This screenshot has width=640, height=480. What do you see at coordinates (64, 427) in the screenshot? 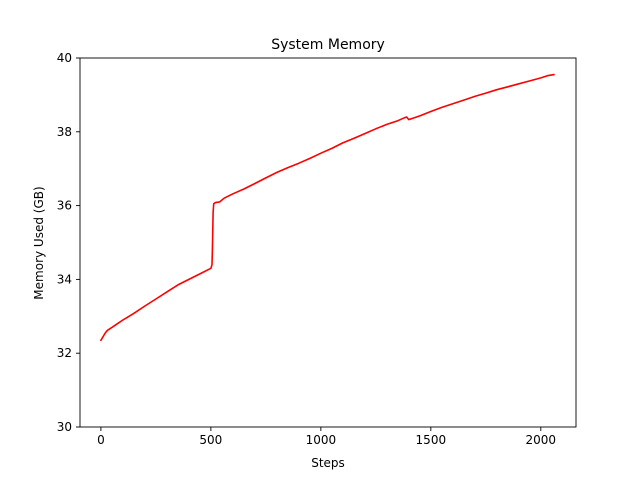
I see `y-tick-label: 30` at bounding box center [64, 427].